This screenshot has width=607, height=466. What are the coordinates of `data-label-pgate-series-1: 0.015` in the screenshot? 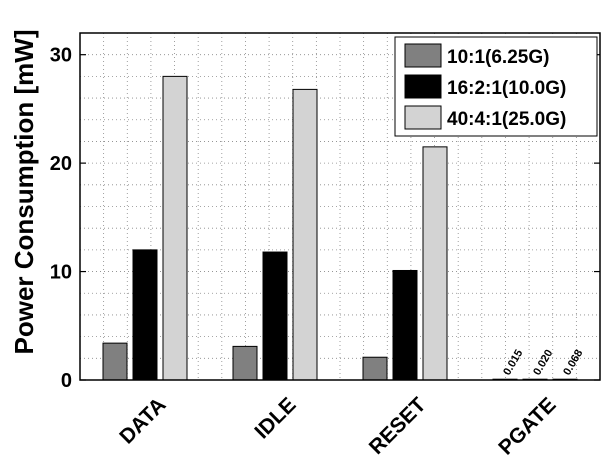 It's located at (513, 363).